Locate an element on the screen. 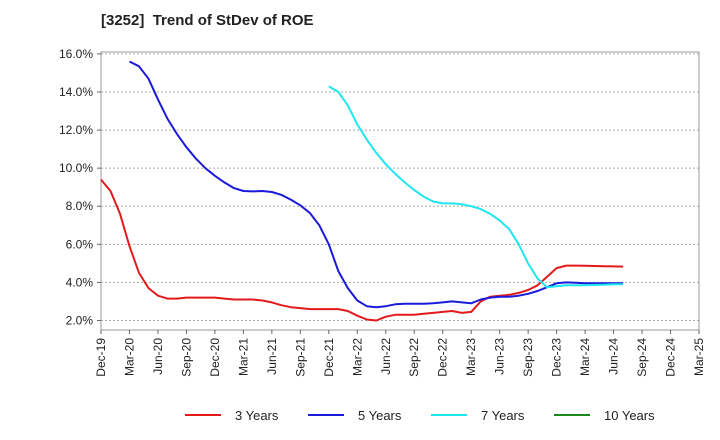  legend-item: 10 Years is located at coordinates (604, 415).